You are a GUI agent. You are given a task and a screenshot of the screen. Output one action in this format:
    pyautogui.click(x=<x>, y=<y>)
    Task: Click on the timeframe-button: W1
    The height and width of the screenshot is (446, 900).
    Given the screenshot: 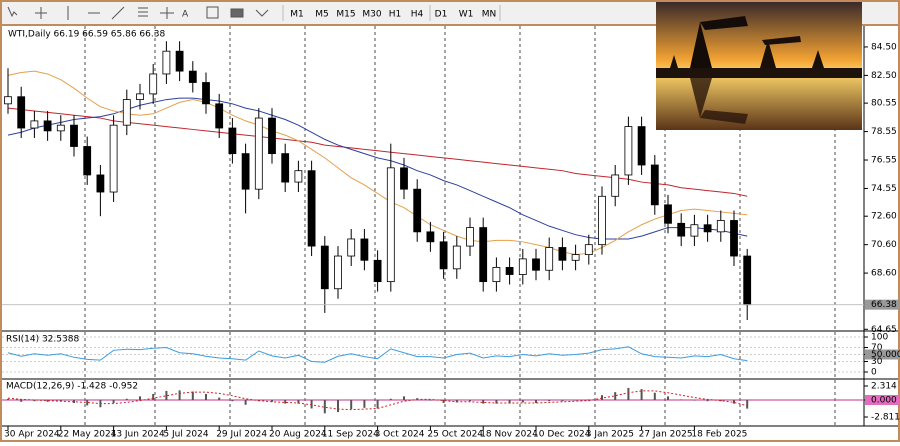 What is the action you would take?
    pyautogui.click(x=466, y=15)
    